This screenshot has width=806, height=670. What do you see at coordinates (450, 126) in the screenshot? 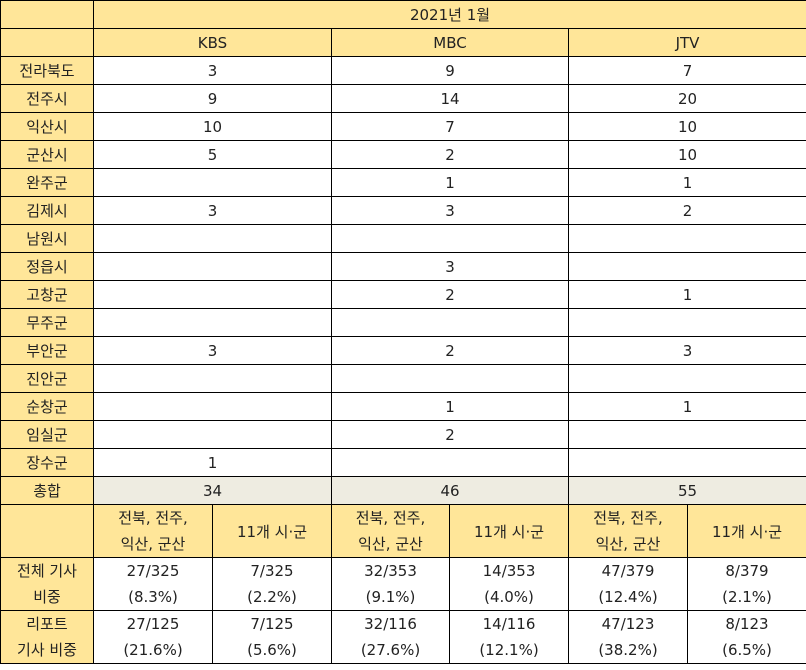
I see `count-mbc: 7` at bounding box center [450, 126].